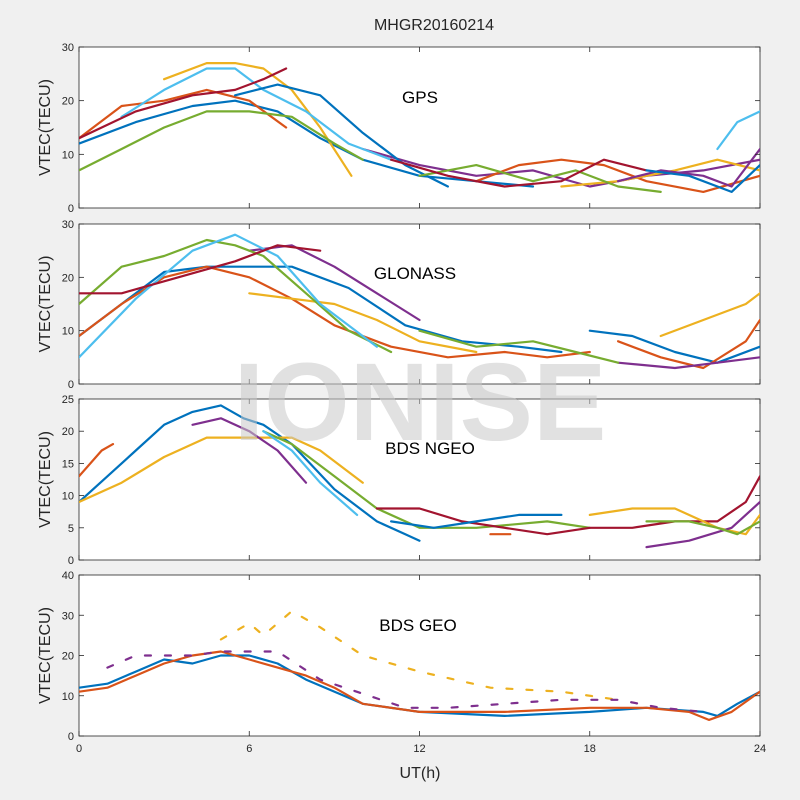 This screenshot has width=800, height=800. Describe the element at coordinates (419, 749) in the screenshot. I see `x-tick-label: 12` at that location.